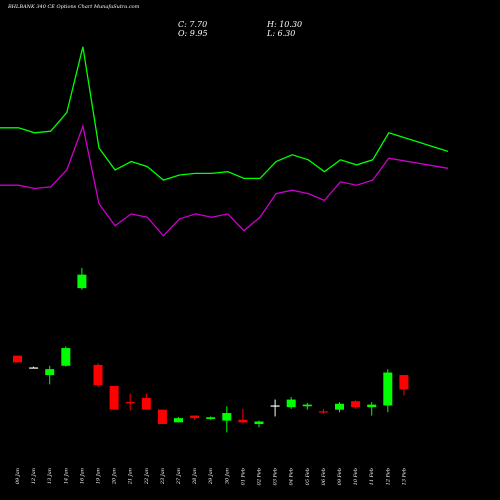 The image size is (500, 500). What do you see at coordinates (276, 476) in the screenshot?
I see `x-tick-label: 03 Feb` at bounding box center [276, 476].